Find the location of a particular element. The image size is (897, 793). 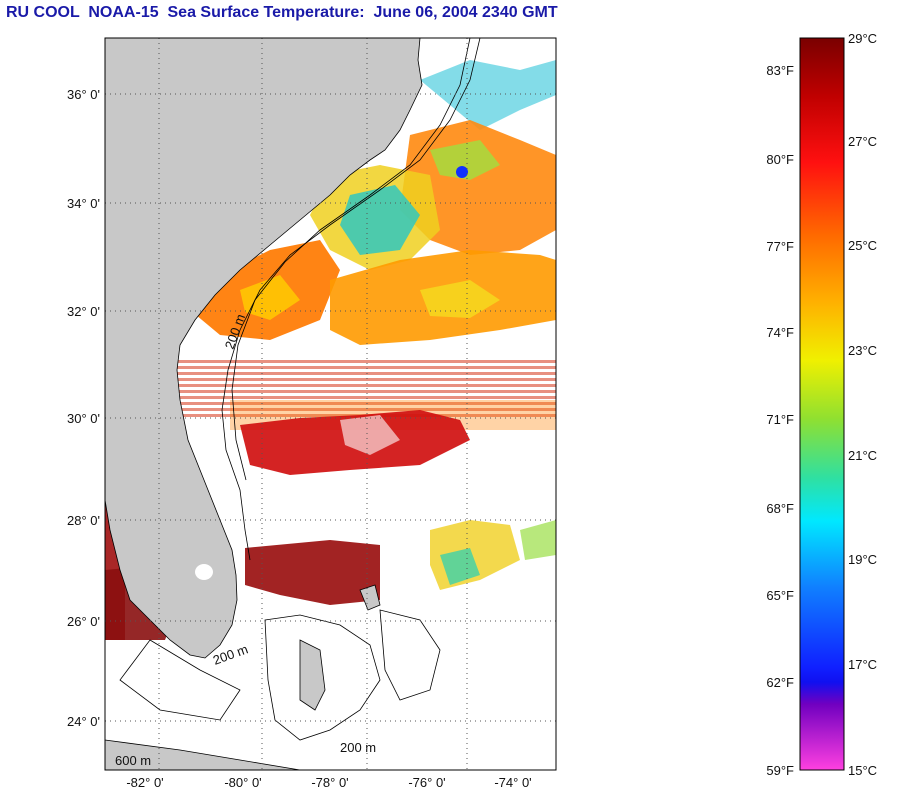

fahrenheit-tick-label: 74°F is located at coordinates (780, 332).